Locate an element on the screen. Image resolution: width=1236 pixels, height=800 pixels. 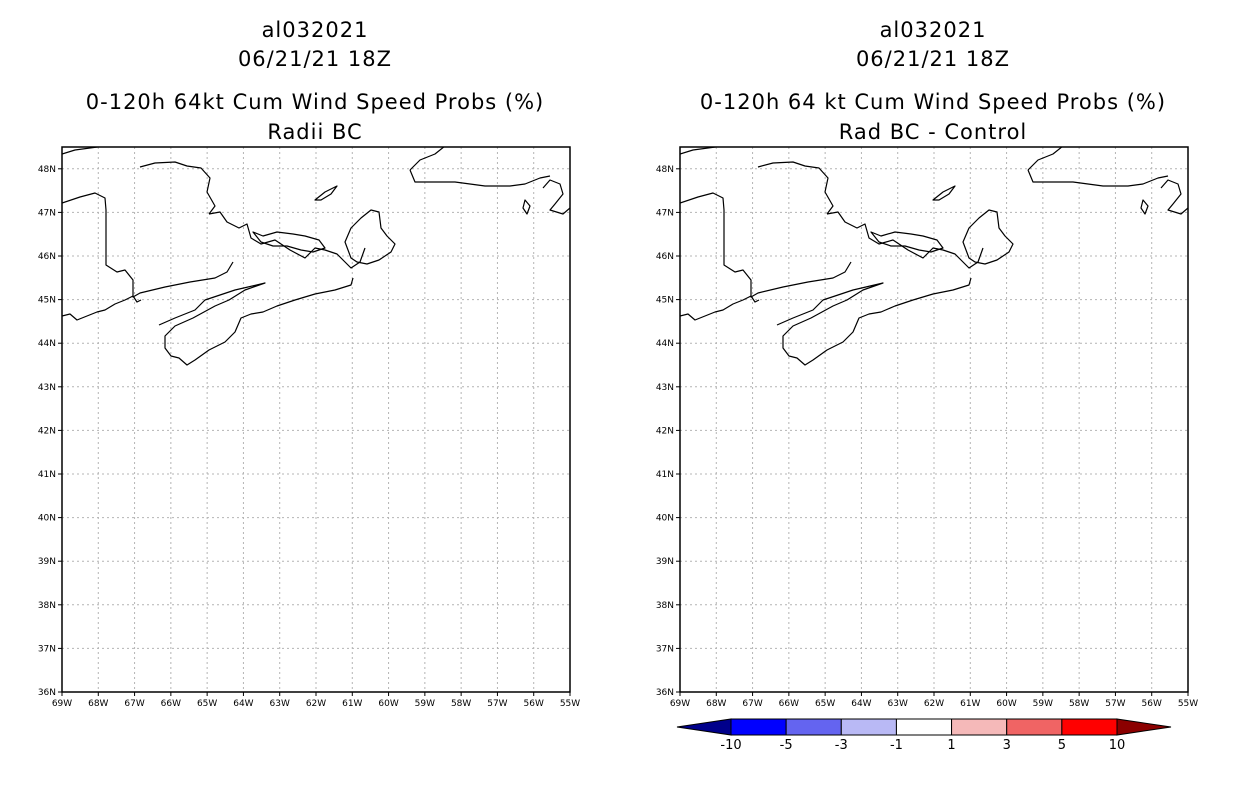
colorbar-label: 10 is located at coordinates (1117, 745).